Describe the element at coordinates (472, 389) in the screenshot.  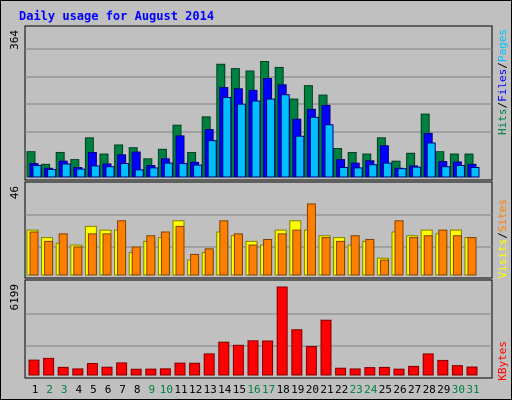
I see `x-tick-label-day: 31` at that location.